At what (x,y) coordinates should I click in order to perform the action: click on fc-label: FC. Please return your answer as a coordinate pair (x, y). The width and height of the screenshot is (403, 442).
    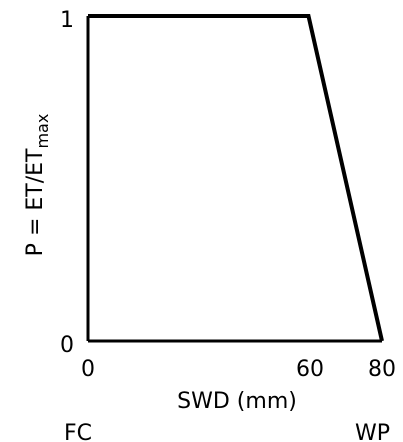
    Looking at the image, I should click on (78, 431).